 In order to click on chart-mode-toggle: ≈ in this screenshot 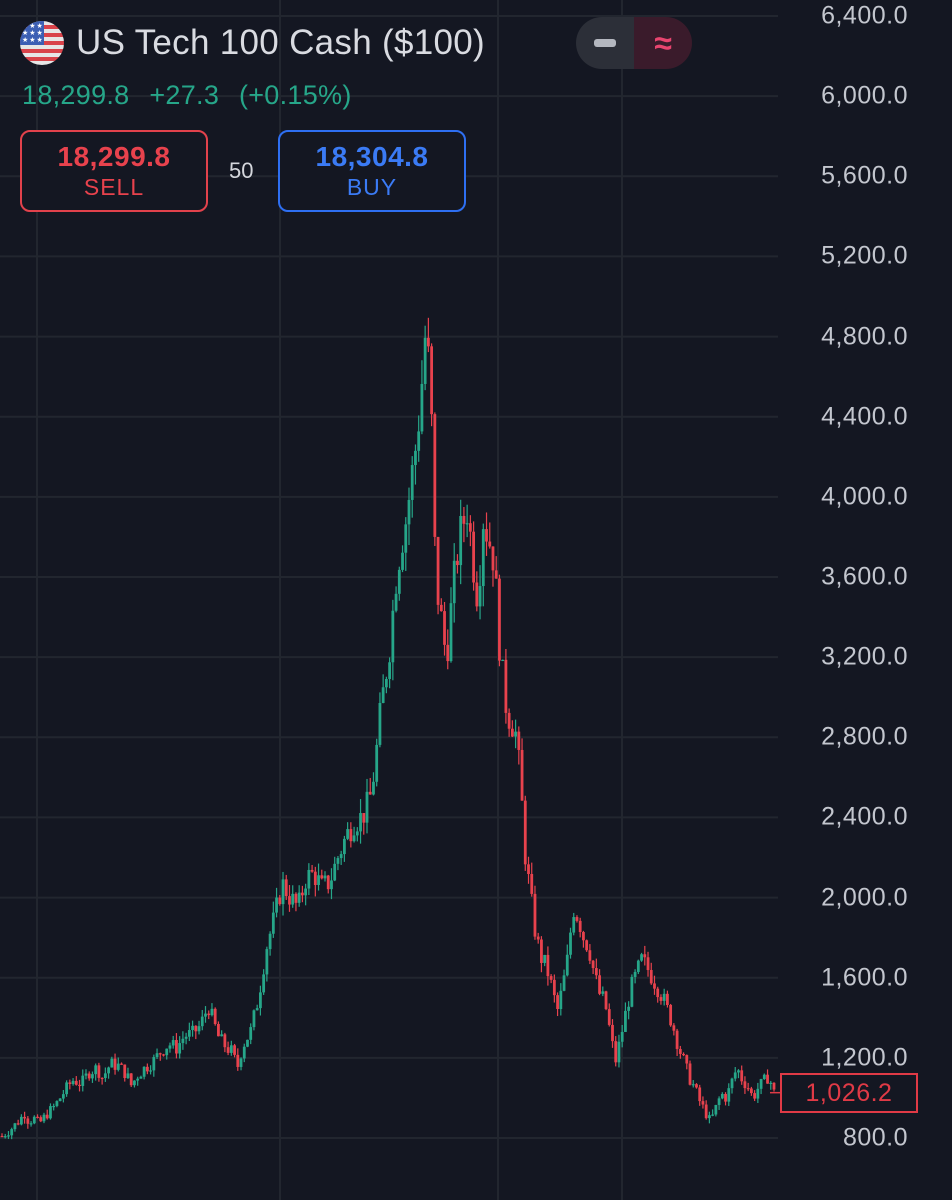, I will do `click(634, 43)`.